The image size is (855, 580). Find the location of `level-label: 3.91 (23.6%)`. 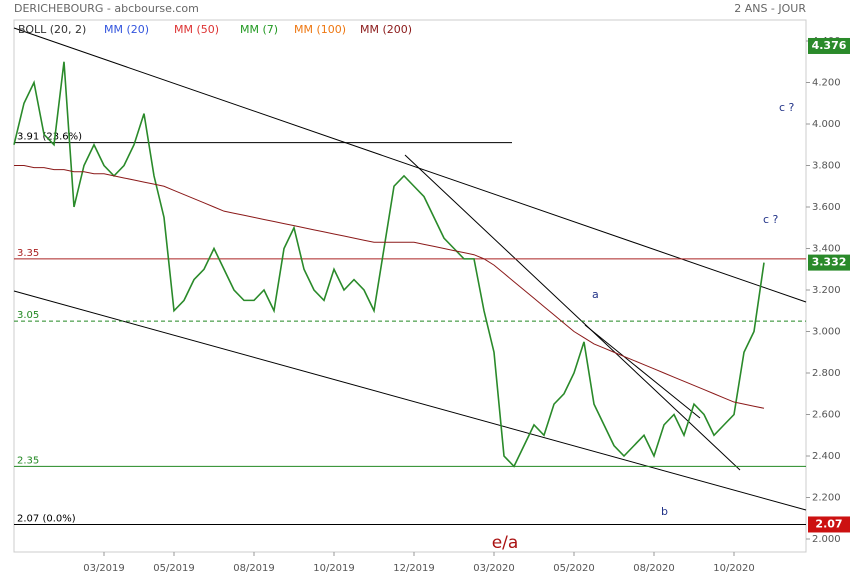

level-label: 3.91 (23.6%) is located at coordinates (49, 137).